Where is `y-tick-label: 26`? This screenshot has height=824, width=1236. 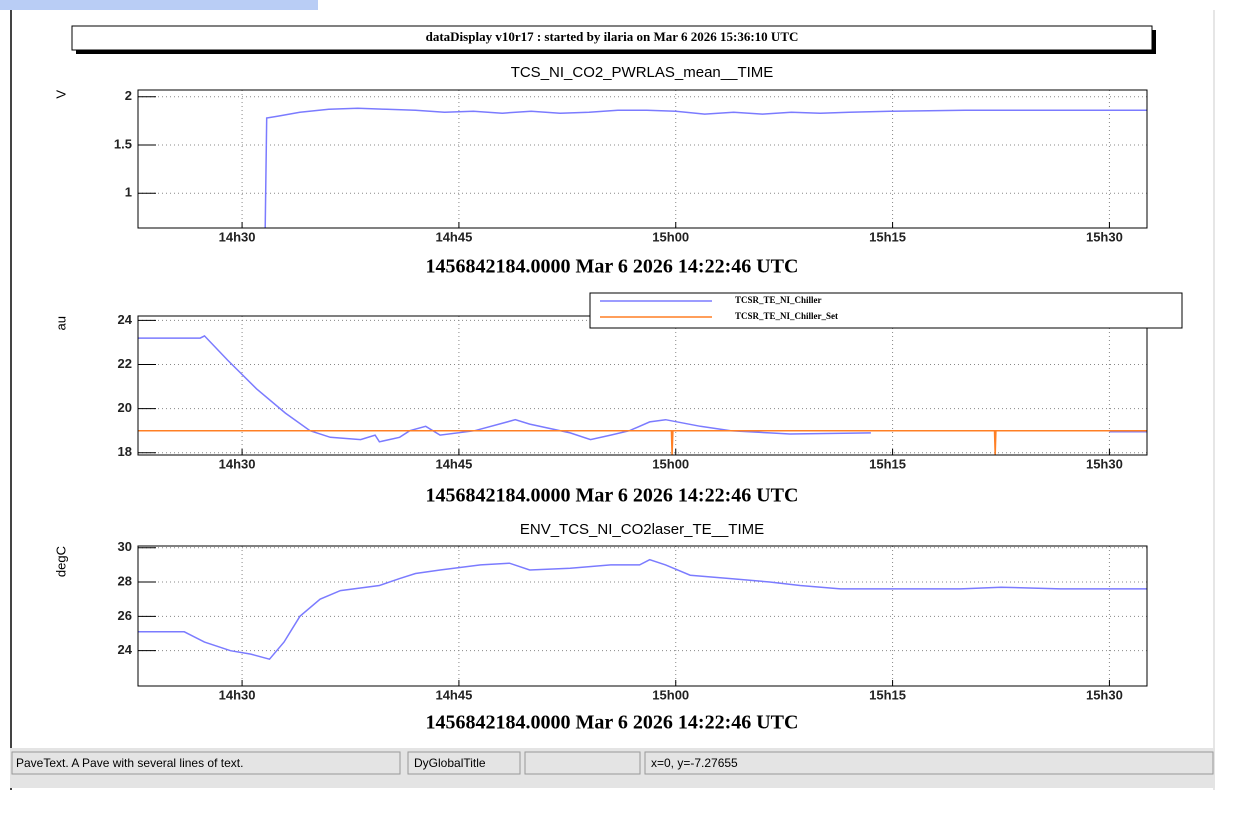 y-tick-label: 26 is located at coordinates (125, 615).